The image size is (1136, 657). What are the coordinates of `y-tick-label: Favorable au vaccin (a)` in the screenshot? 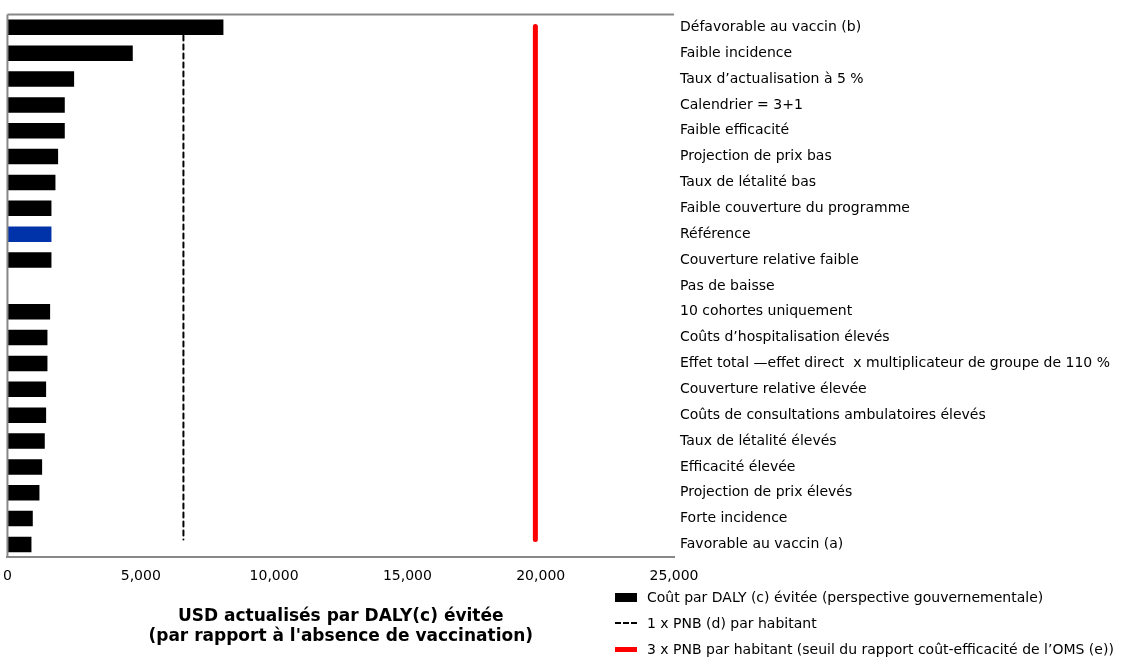 It's located at (762, 543).